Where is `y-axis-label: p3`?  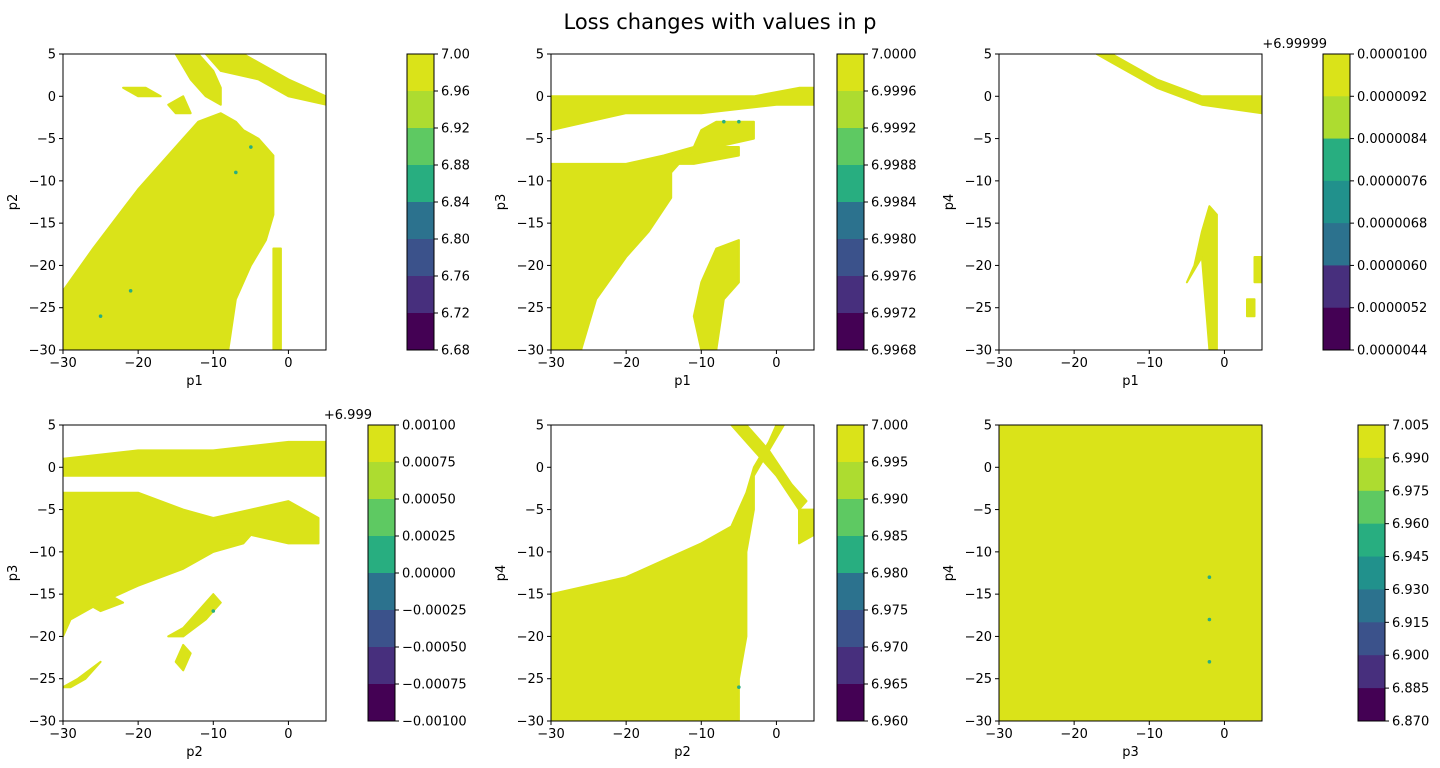
y-axis-label: p3 is located at coordinates (501, 202).